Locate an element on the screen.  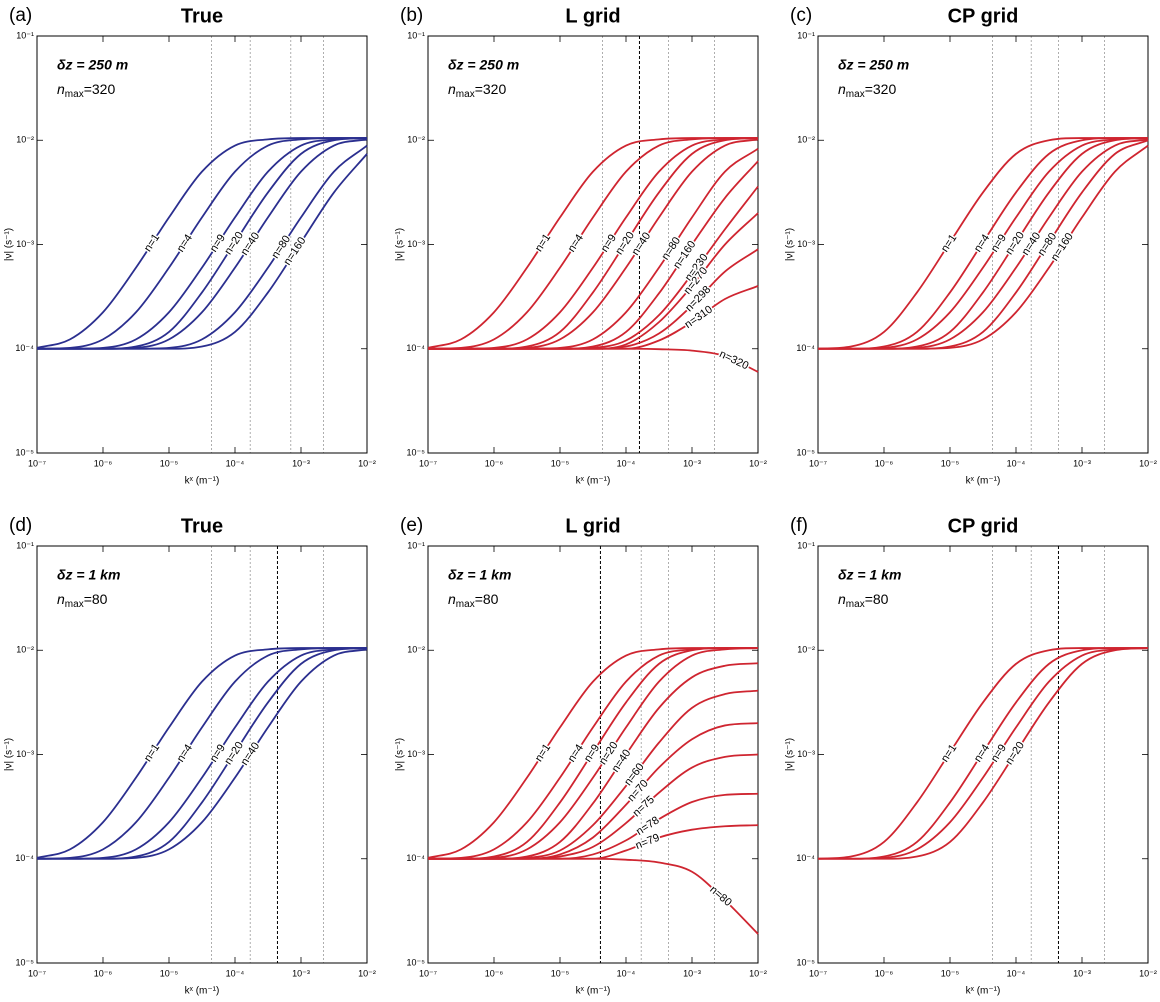
chart-title: True is located at coordinates (202, 526).